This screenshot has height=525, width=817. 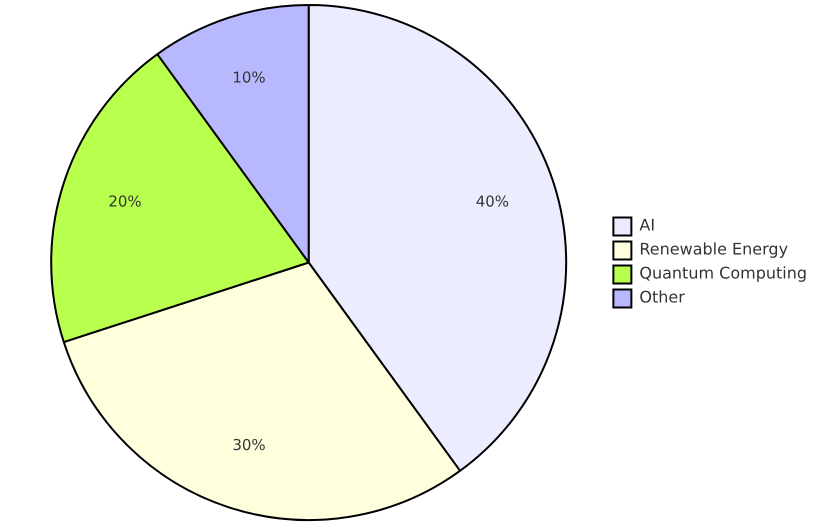 I want to click on data-label: 10%, so click(x=249, y=77).